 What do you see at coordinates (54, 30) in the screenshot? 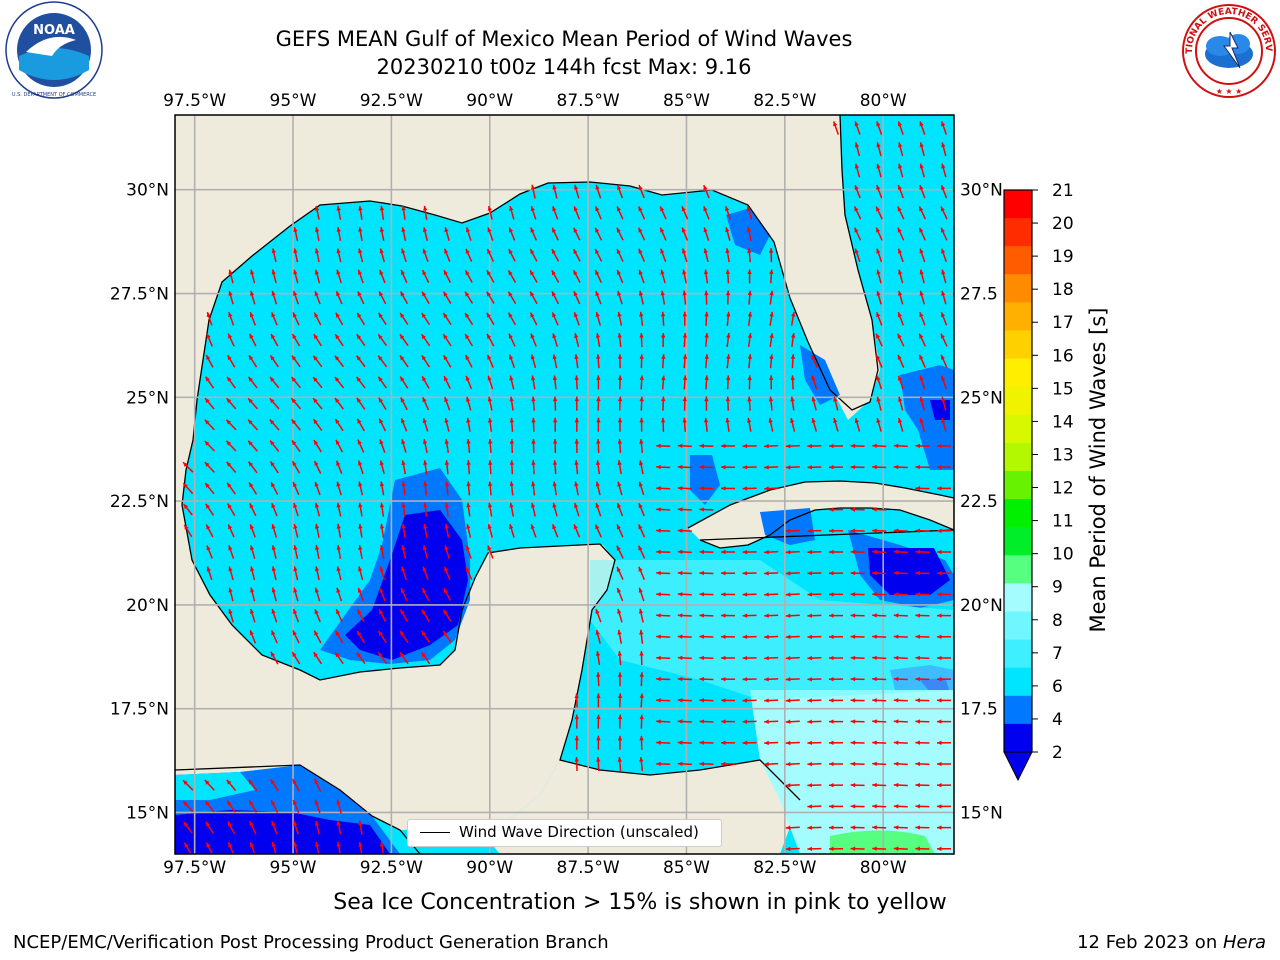
I see `noaa-logo-text: NOAA` at bounding box center [54, 30].